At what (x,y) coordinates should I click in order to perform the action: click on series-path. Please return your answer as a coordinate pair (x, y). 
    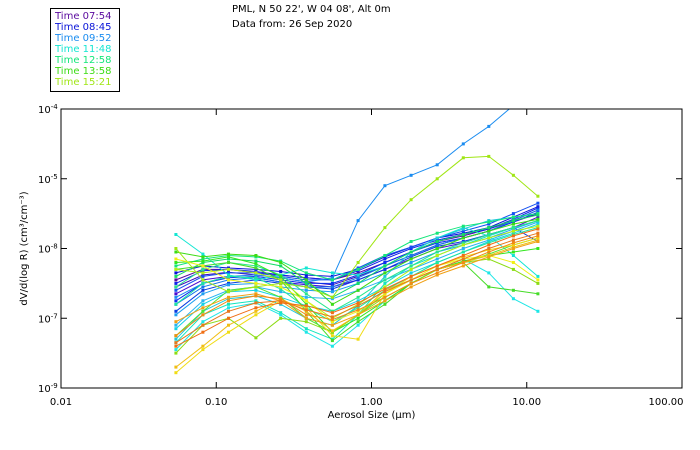
    Looking at the image, I should click on (357, 287).